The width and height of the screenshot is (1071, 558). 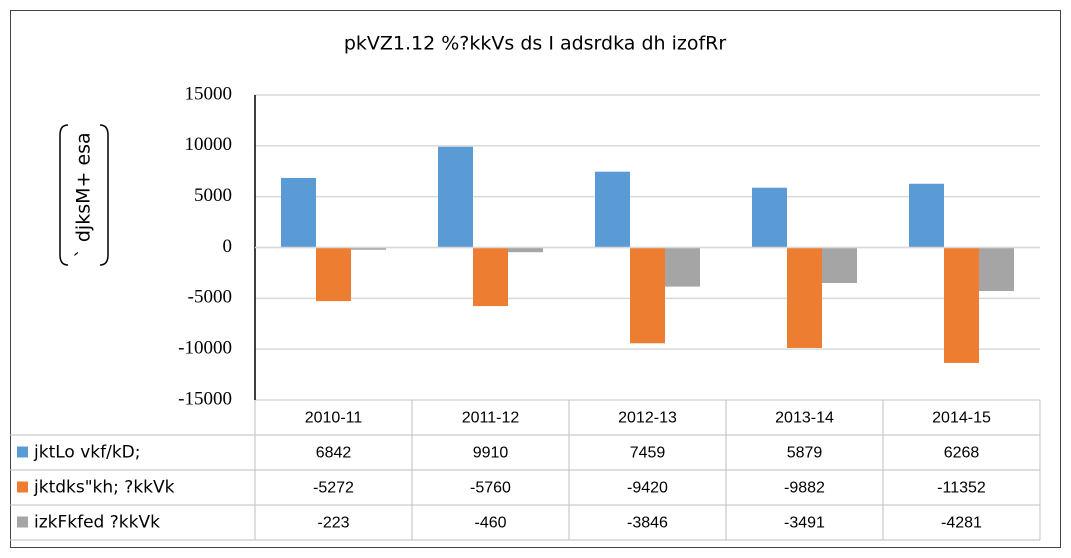 What do you see at coordinates (647, 523) in the screenshot?
I see `table-value: -3846` at bounding box center [647, 523].